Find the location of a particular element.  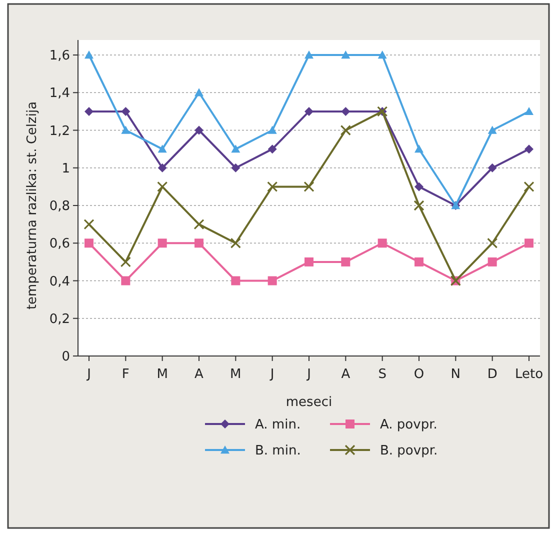

legend-label: A. povpr. is located at coordinates (409, 425).